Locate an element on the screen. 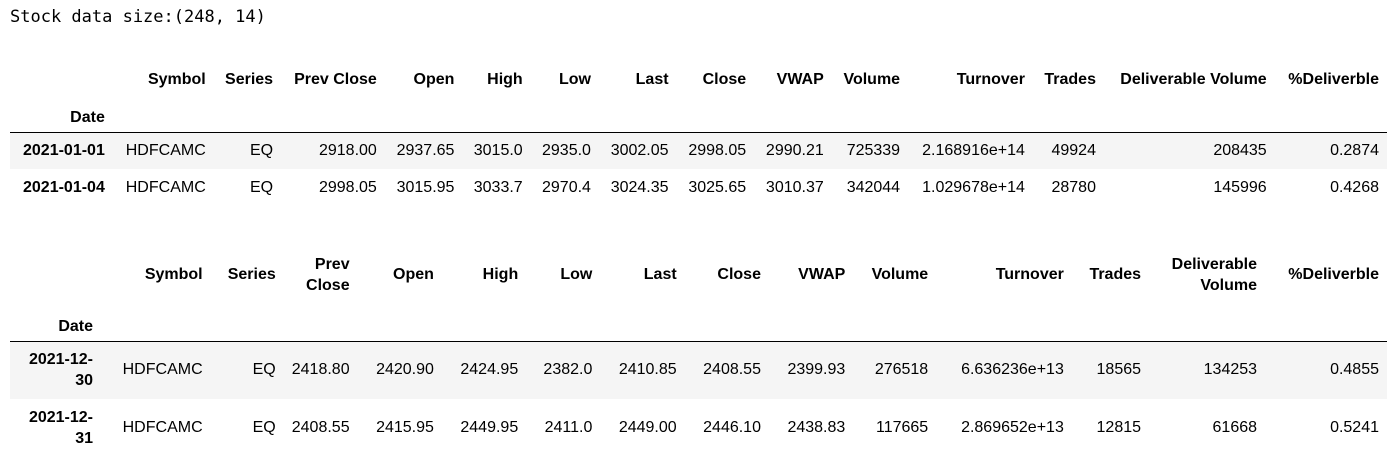  row-index-date: 2021-01-04 is located at coordinates (64, 187).